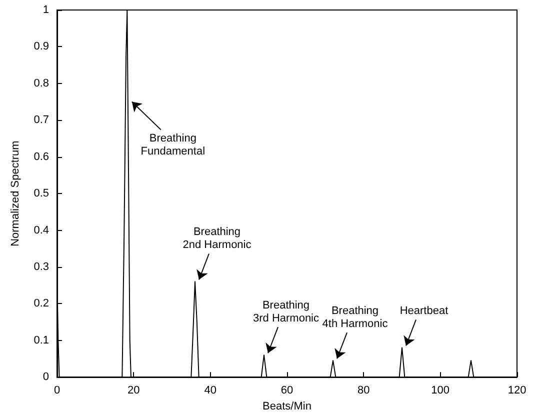 This screenshot has height=417, width=541. Describe the element at coordinates (424, 311) in the screenshot. I see `annotation: Heartbeat` at that location.